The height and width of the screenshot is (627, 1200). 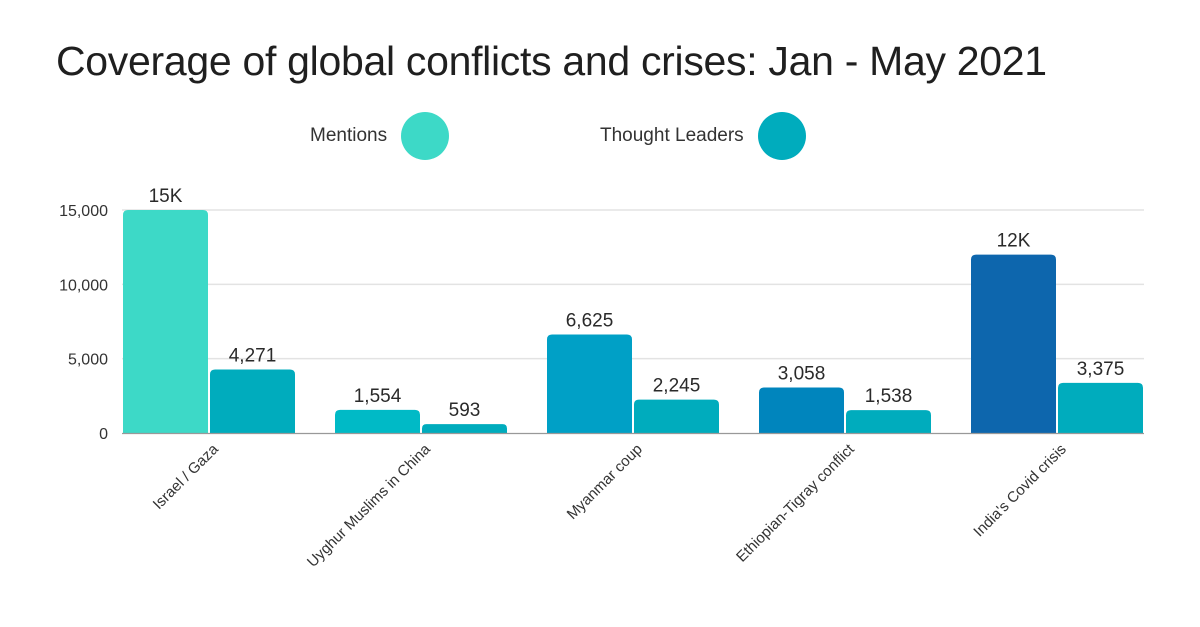 I want to click on y-tick-label: 10,000, so click(x=83, y=285).